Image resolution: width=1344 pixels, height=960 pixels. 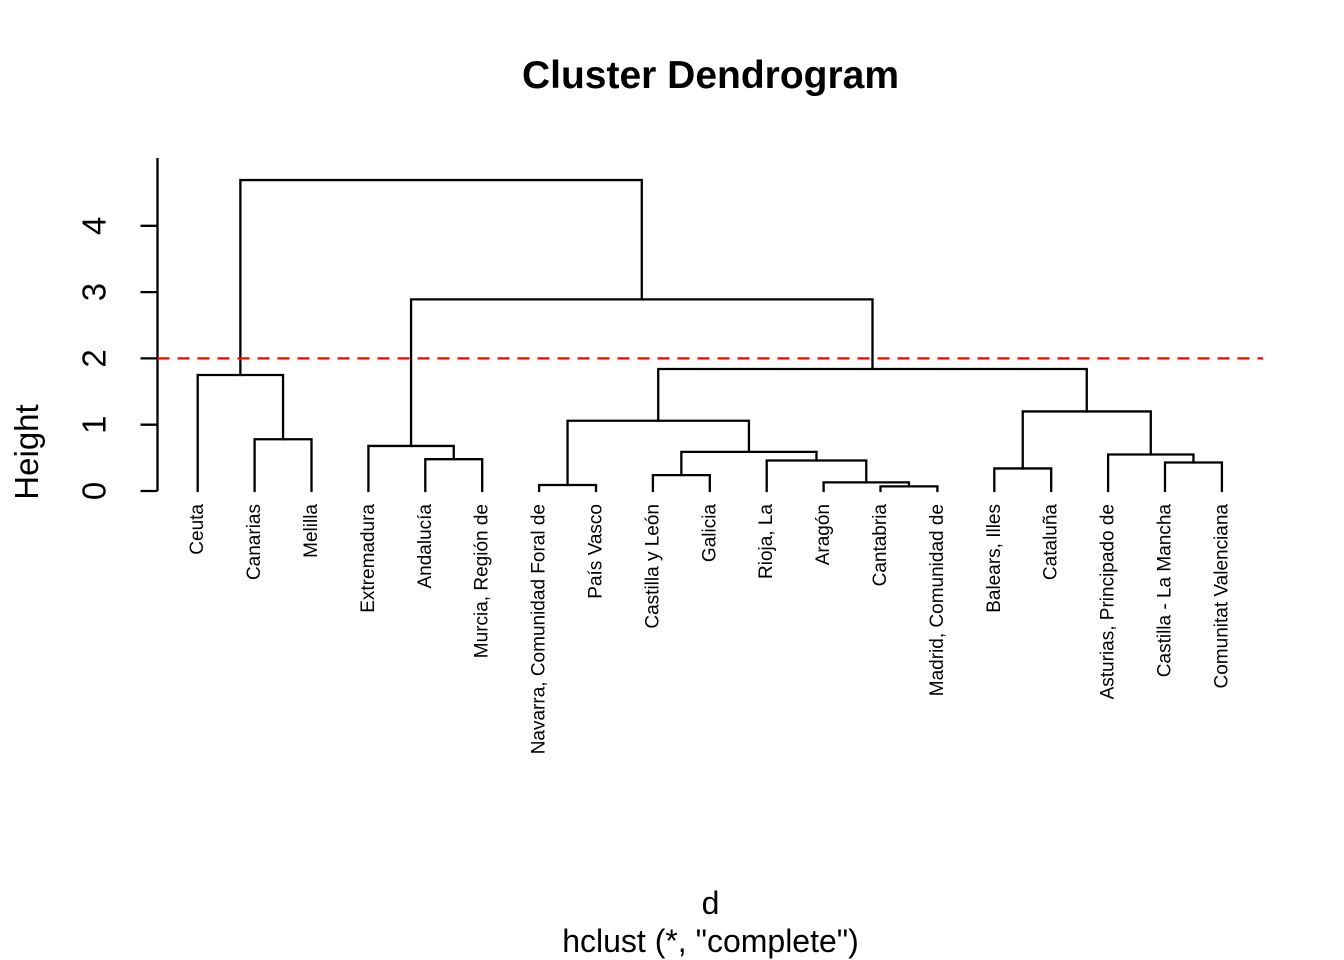 I want to click on leaf-label-2: Canarias, so click(x=254, y=542).